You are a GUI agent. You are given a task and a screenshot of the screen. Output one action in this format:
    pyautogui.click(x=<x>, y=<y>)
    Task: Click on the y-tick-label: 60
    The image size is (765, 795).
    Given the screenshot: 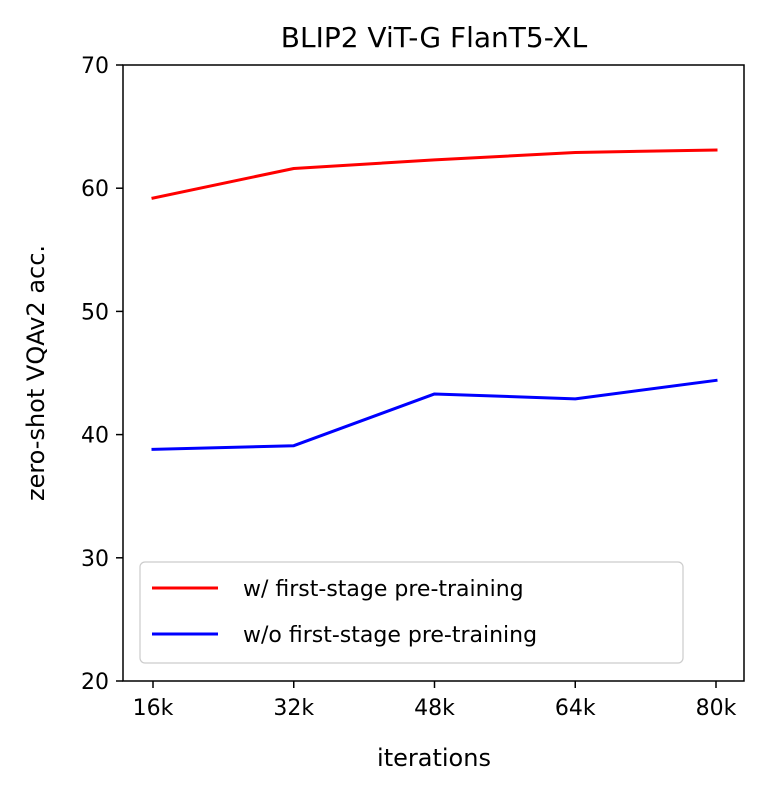 What is the action you would take?
    pyautogui.click(x=95, y=189)
    